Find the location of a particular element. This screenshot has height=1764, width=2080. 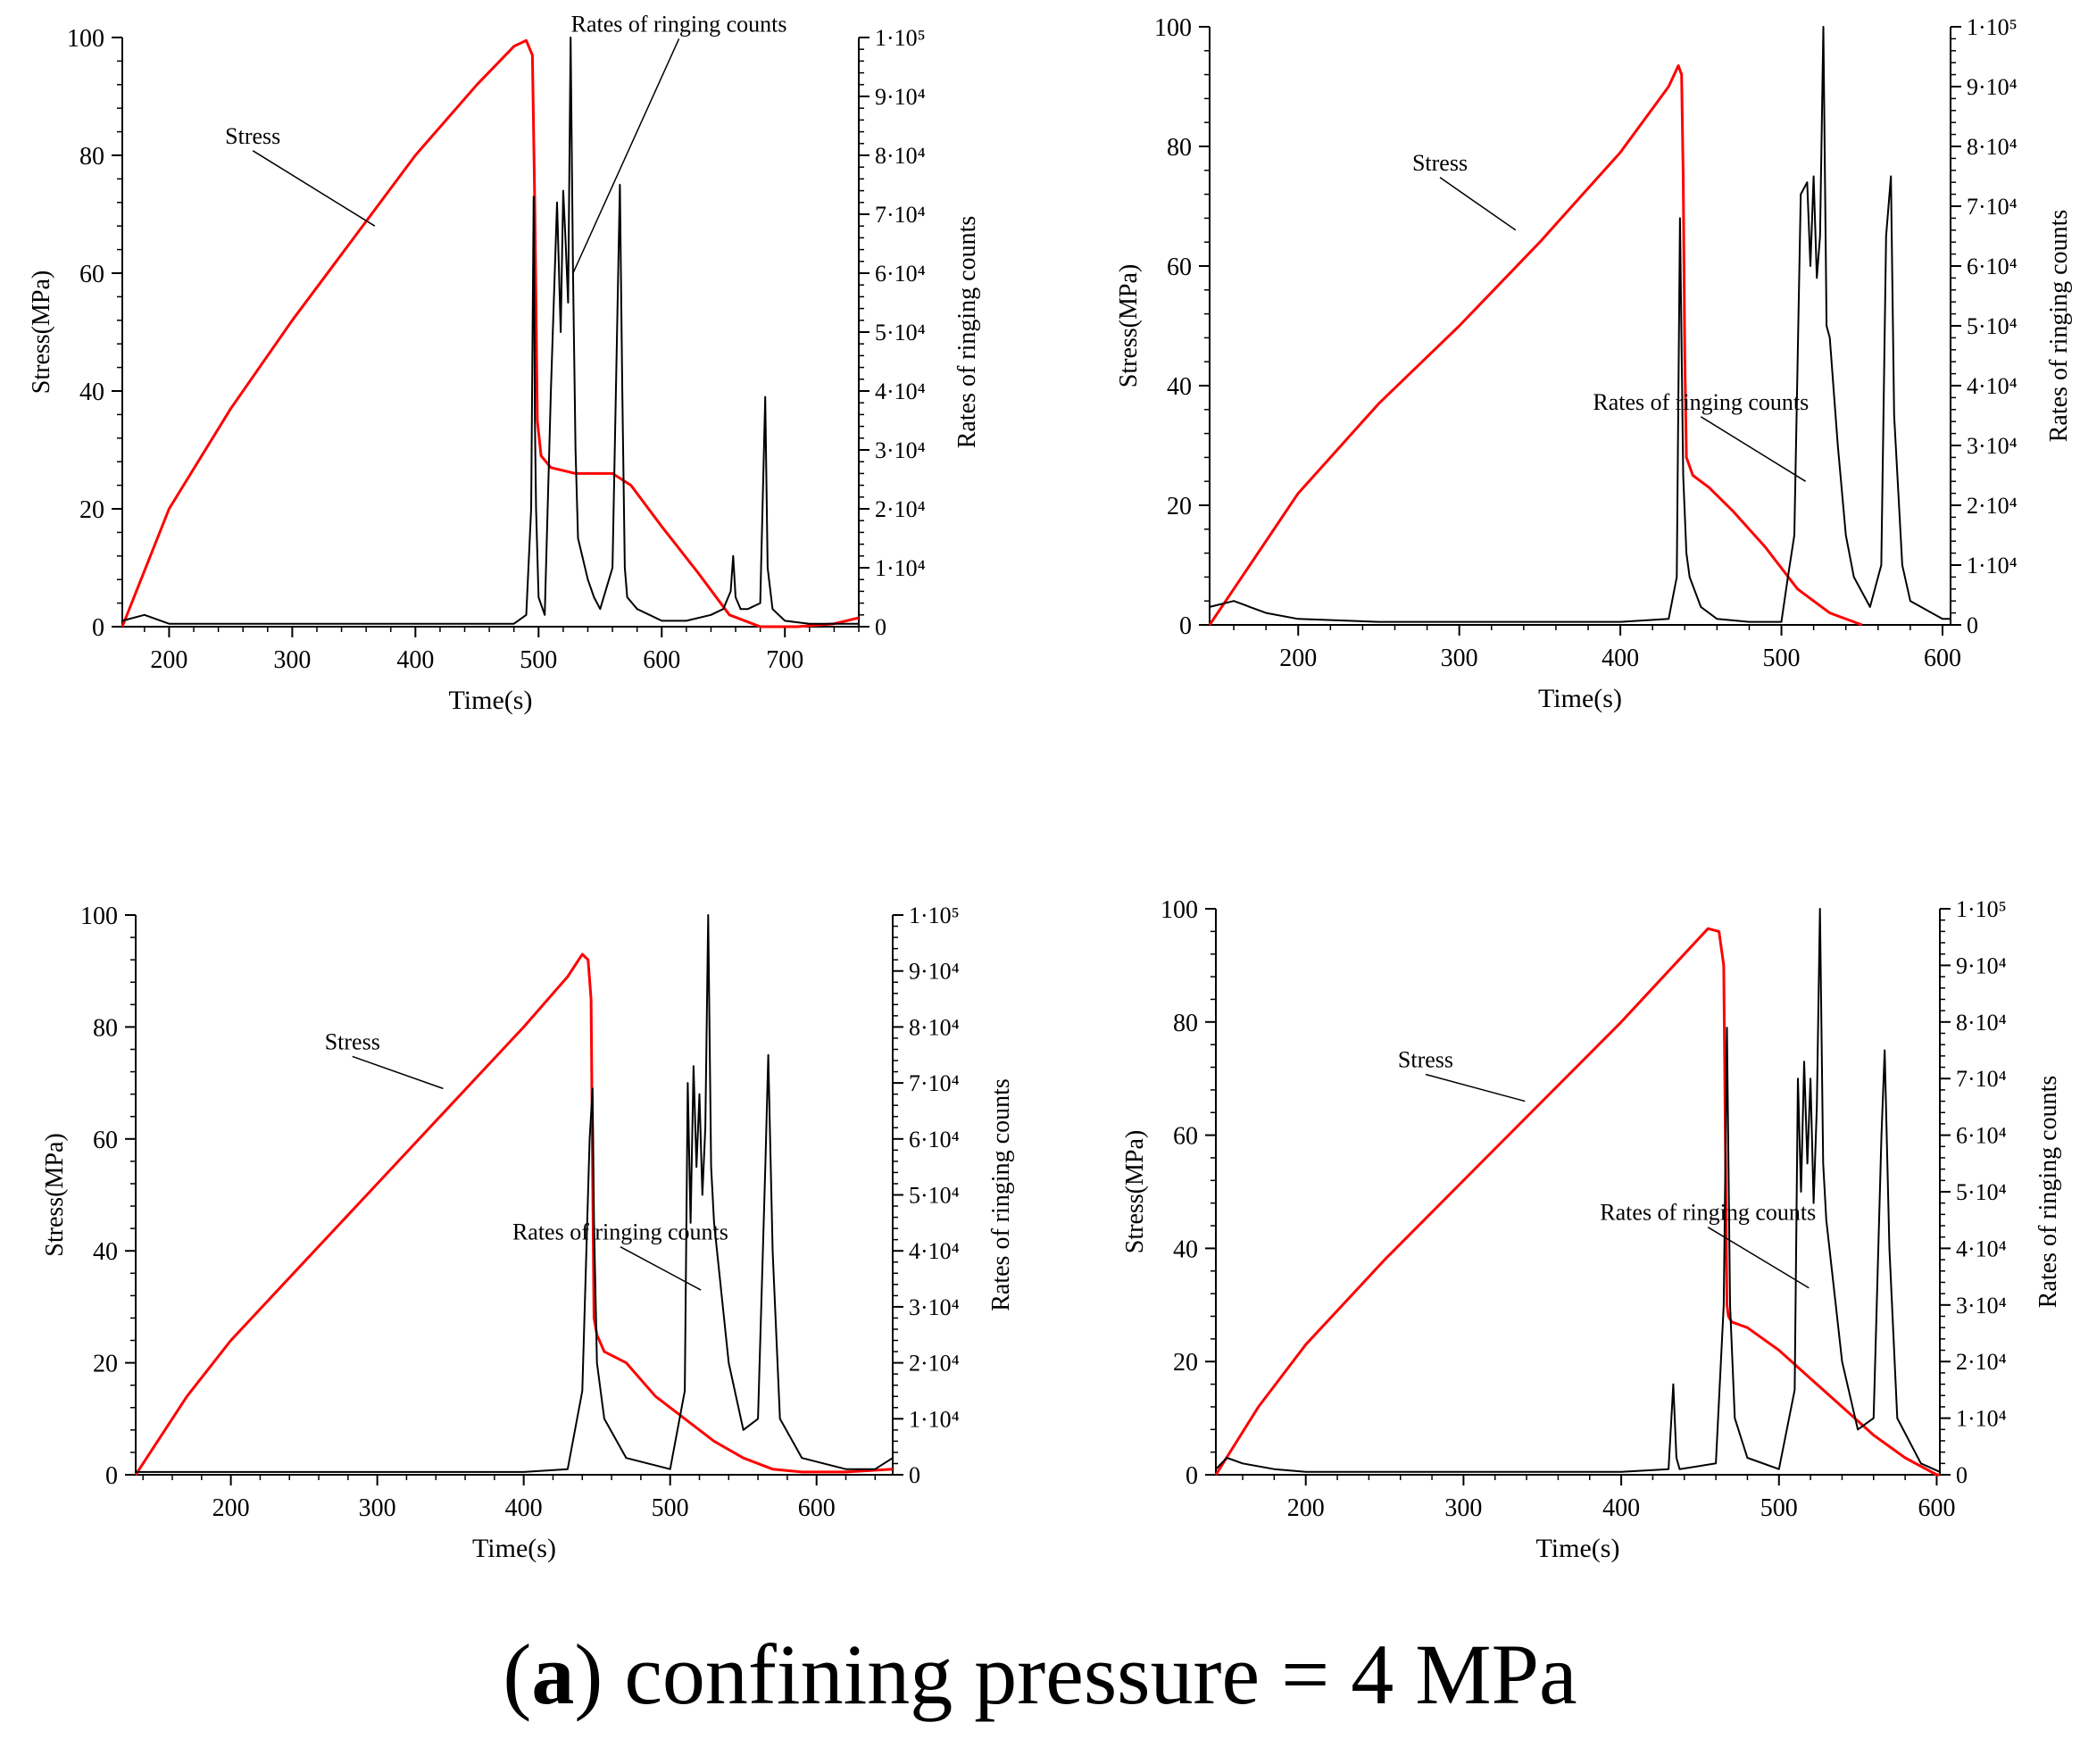

caption-text: confining pressure = 4 MPa is located at coordinates (1090, 1675).